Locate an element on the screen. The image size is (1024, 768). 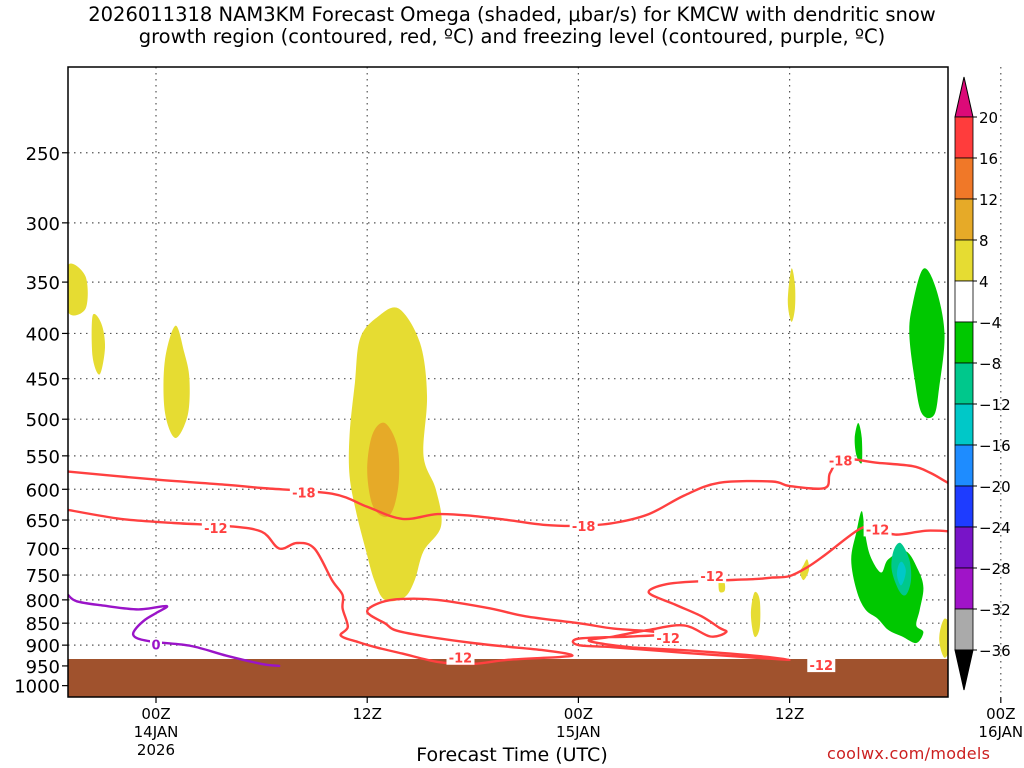
x-tick-date-48: 16JAN is located at coordinates (1000, 732).